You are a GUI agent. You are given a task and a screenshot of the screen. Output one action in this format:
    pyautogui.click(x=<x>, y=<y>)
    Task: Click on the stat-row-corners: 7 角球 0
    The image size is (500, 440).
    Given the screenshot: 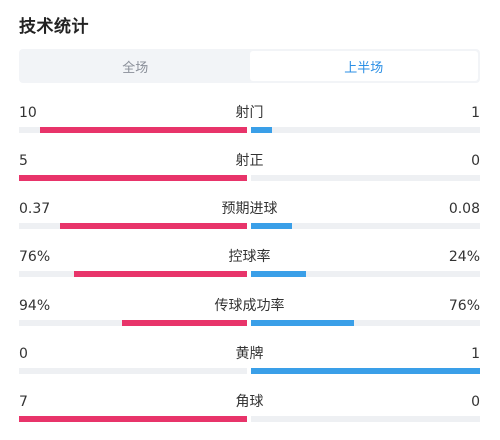 What is the action you would take?
    pyautogui.click(x=249, y=412)
    